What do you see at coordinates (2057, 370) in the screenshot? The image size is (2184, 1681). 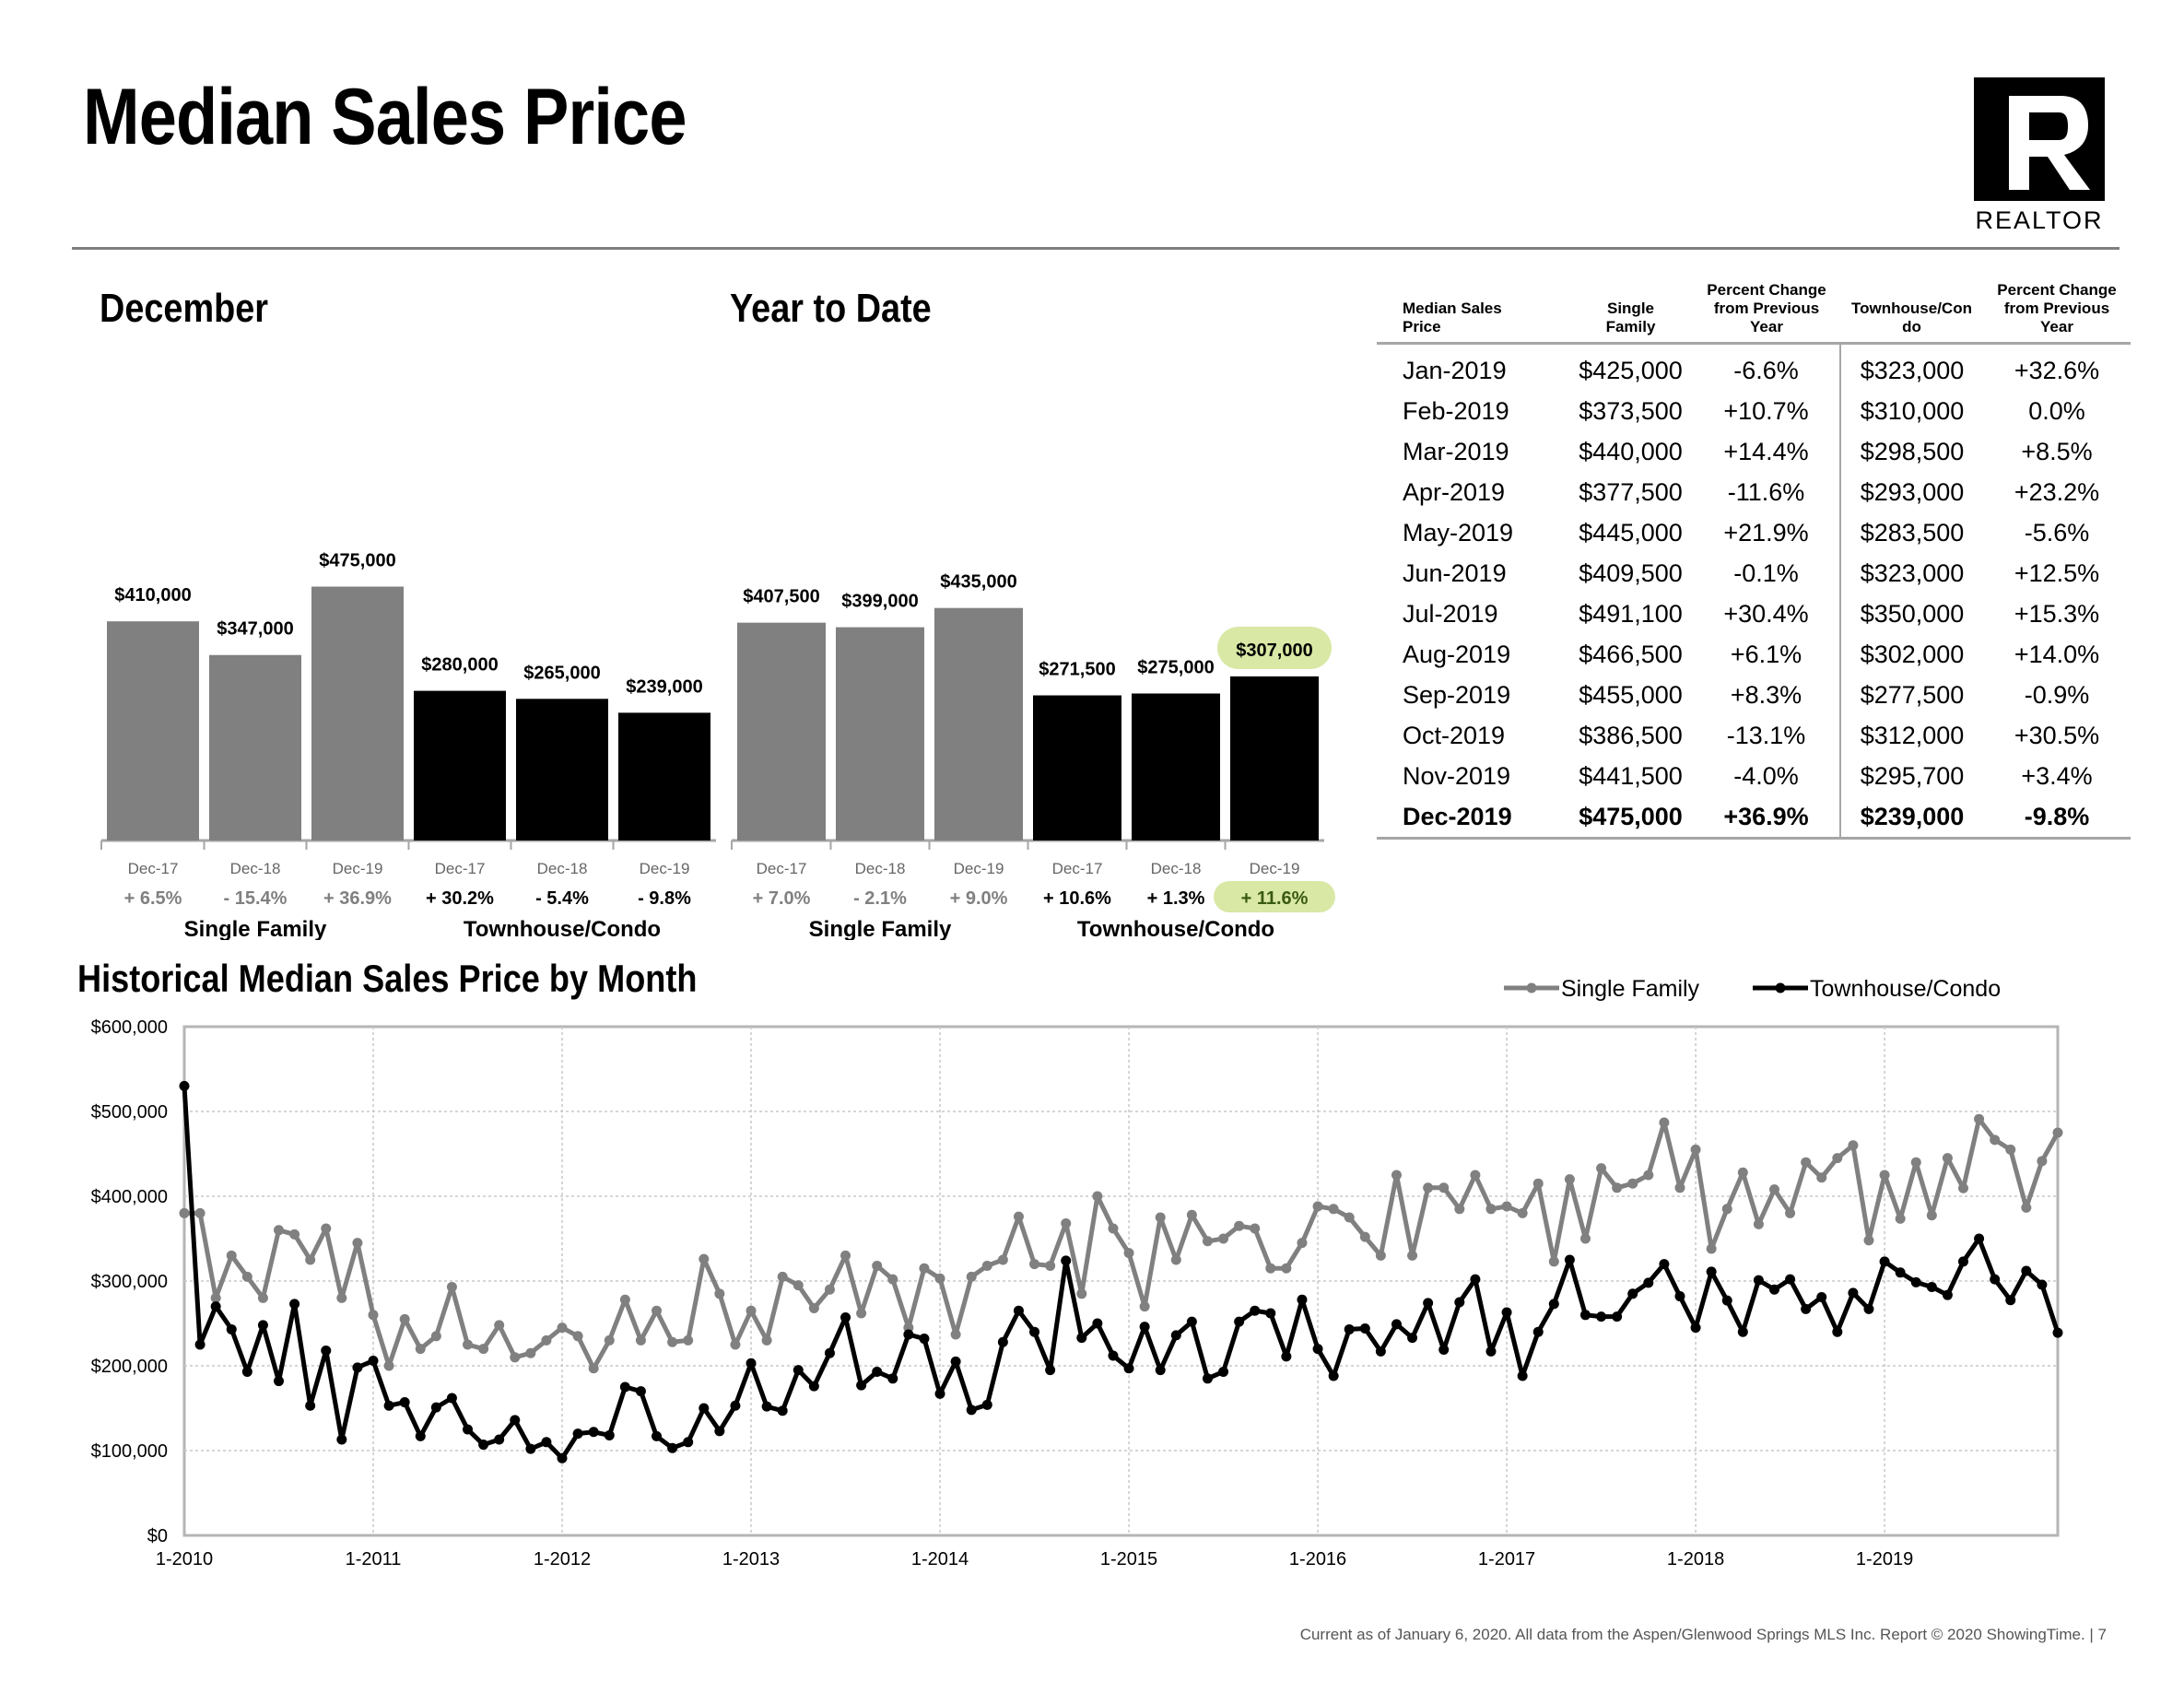 I see `table-cell: +32.6%` at bounding box center [2057, 370].